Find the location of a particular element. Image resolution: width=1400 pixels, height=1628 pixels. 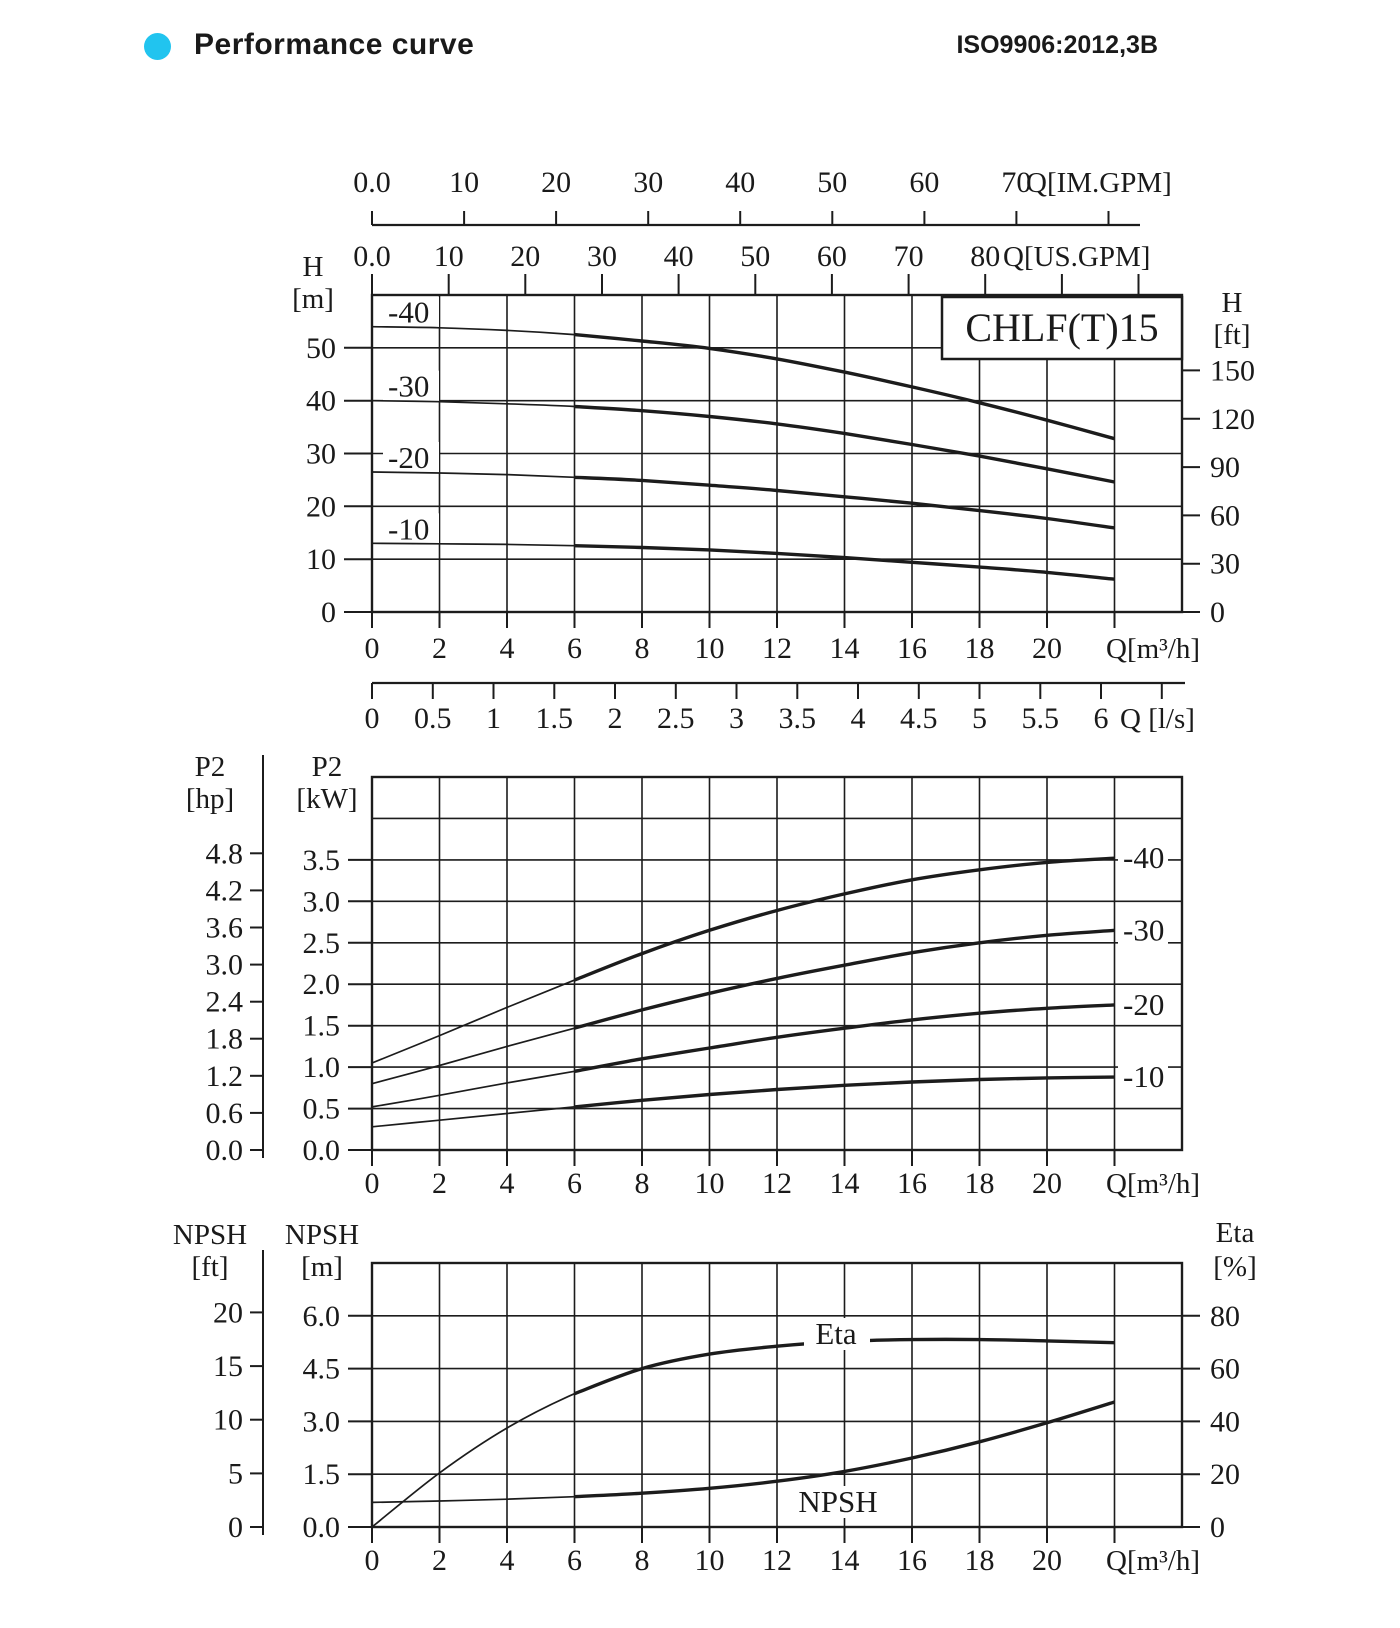

axis-label-us-gpm: Q[US.GPM] is located at coordinates (1076, 257).